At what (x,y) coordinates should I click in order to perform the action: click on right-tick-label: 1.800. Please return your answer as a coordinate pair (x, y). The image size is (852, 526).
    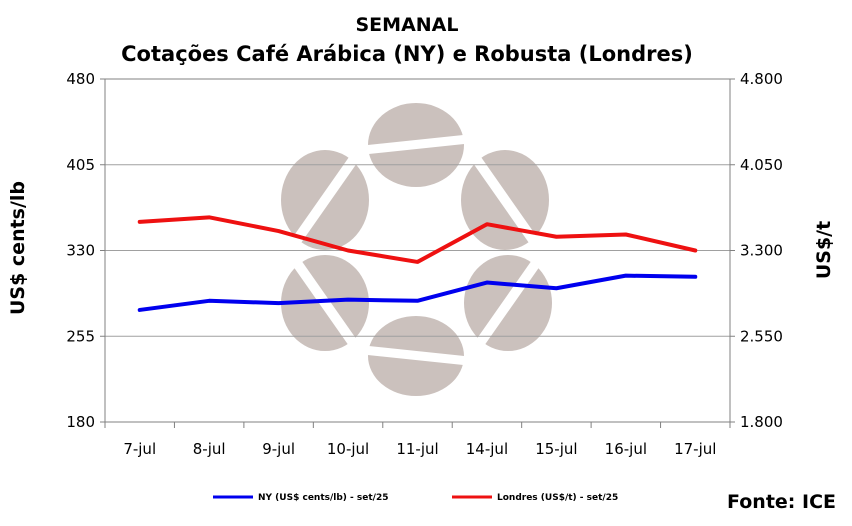
    Looking at the image, I should click on (761, 422).